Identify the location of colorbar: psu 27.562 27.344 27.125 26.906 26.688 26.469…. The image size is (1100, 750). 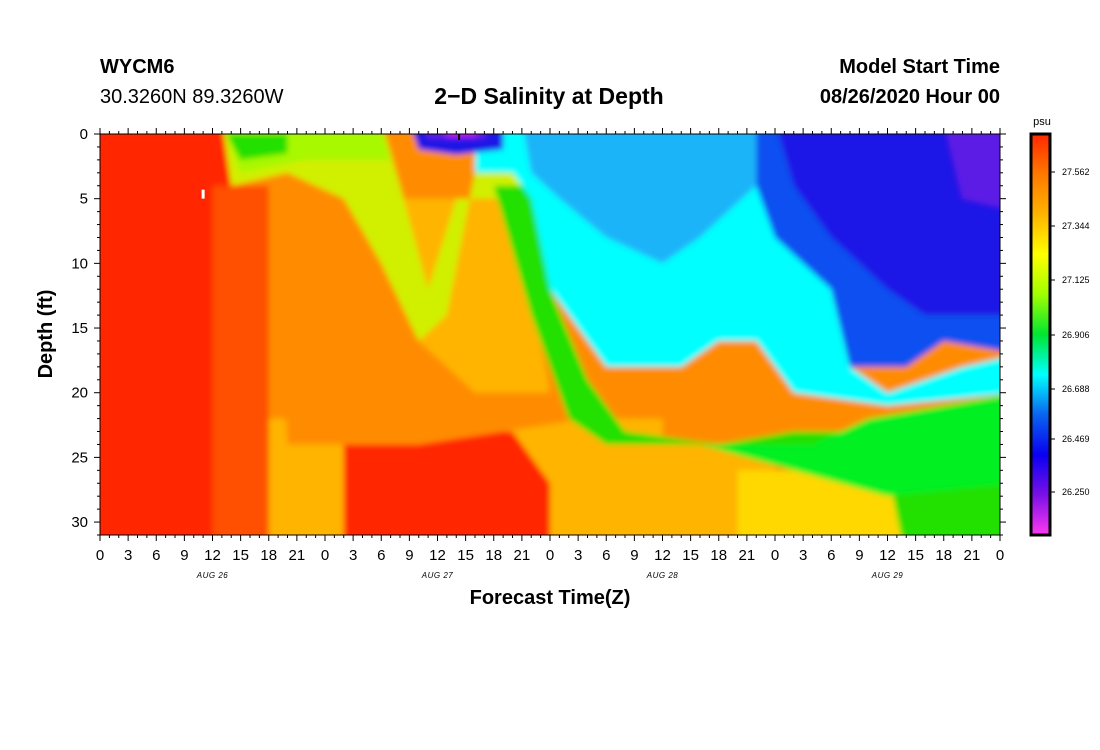
(1059, 326).